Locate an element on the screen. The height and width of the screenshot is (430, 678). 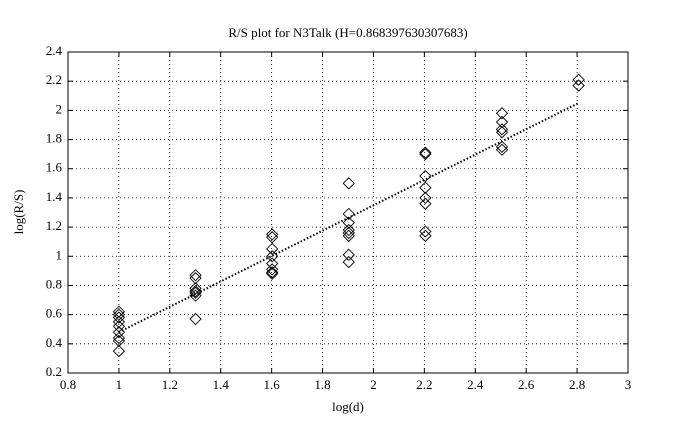
x-tick-label: 3 is located at coordinates (628, 384).